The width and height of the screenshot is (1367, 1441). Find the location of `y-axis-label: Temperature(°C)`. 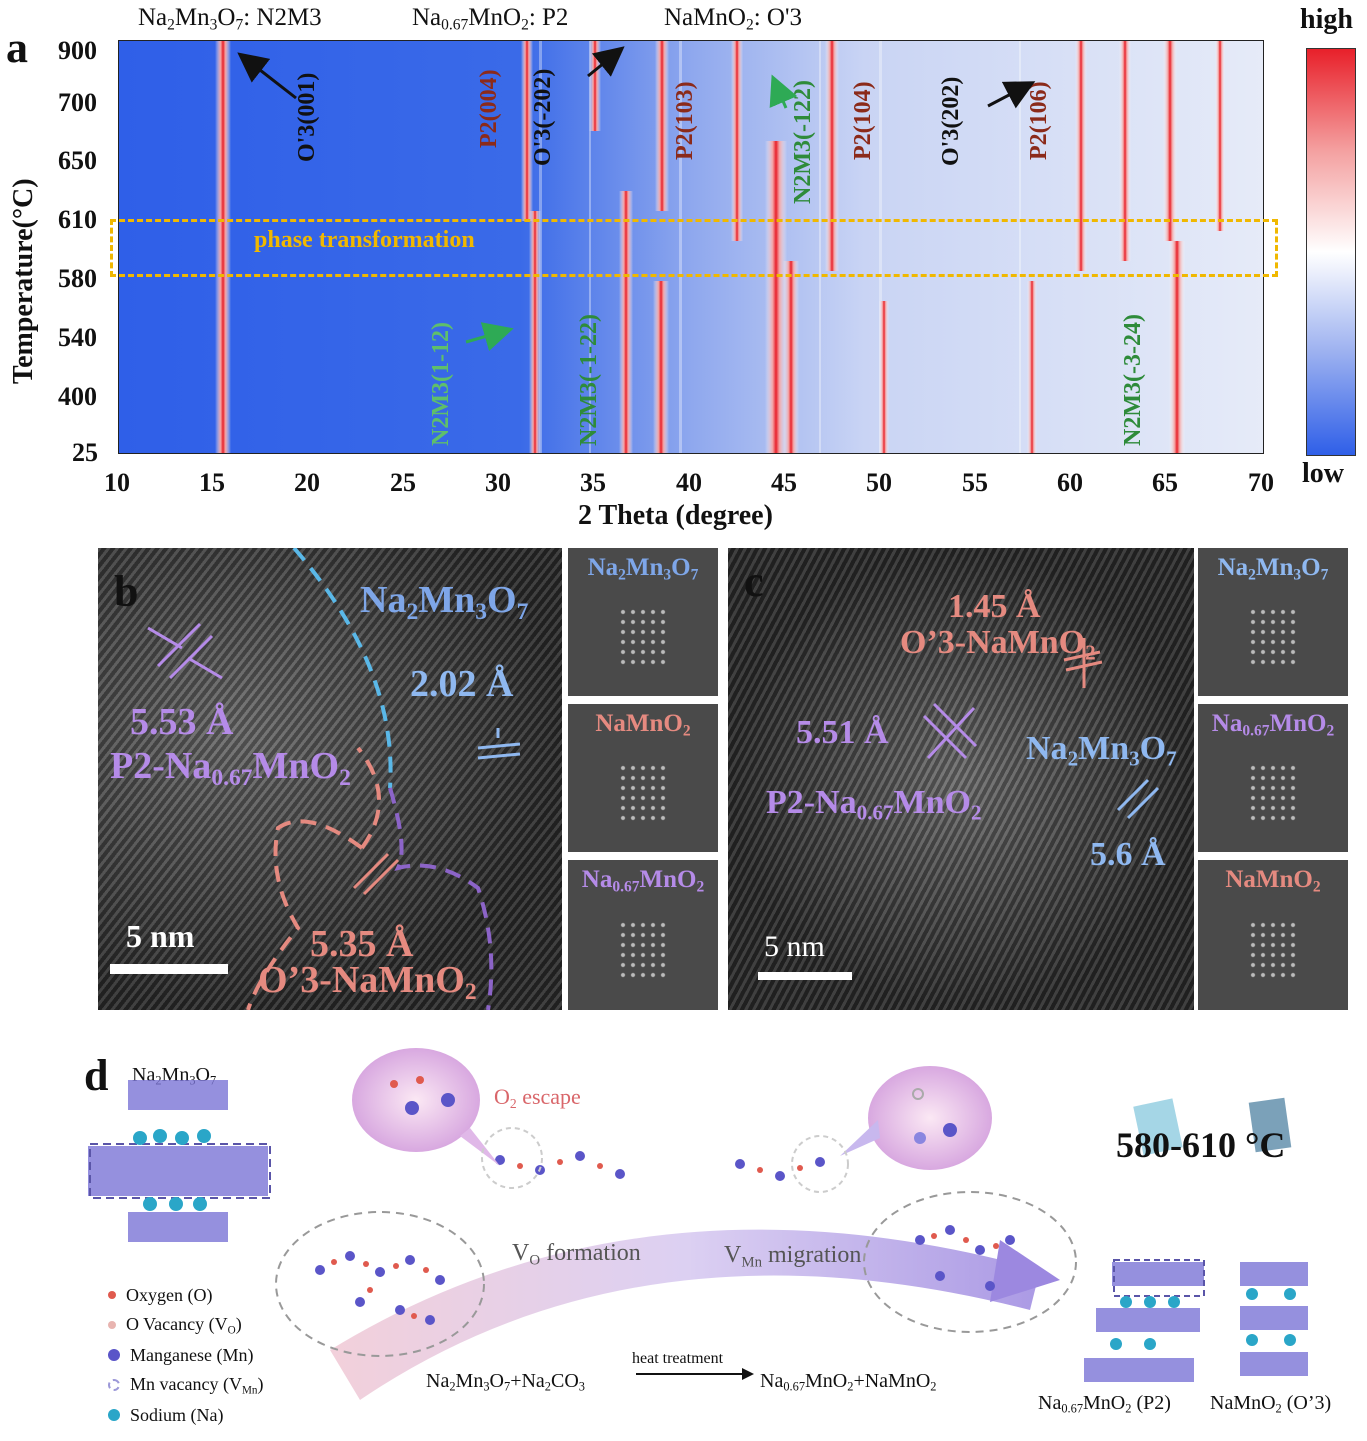

y-axis-label: Temperature(°C) is located at coordinates (23, 281).